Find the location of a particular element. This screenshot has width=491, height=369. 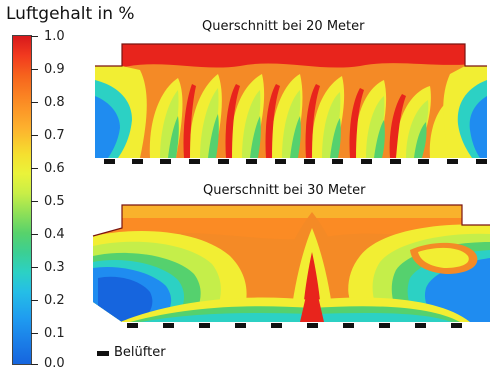

aerator-legend-key is located at coordinates (103, 353).